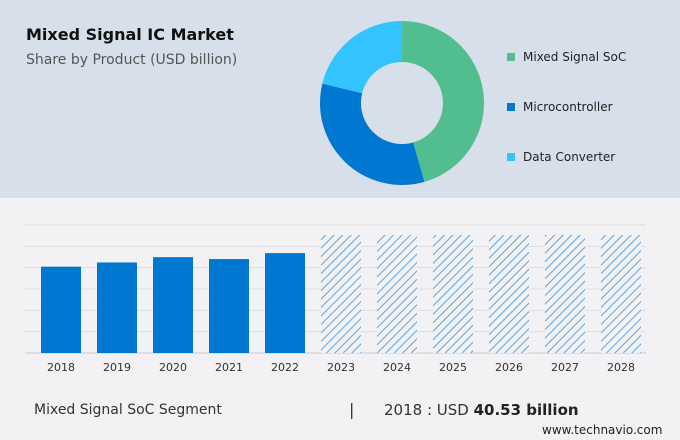  What do you see at coordinates (117, 367) in the screenshot?
I see `x-tick-label: 2019` at bounding box center [117, 367].